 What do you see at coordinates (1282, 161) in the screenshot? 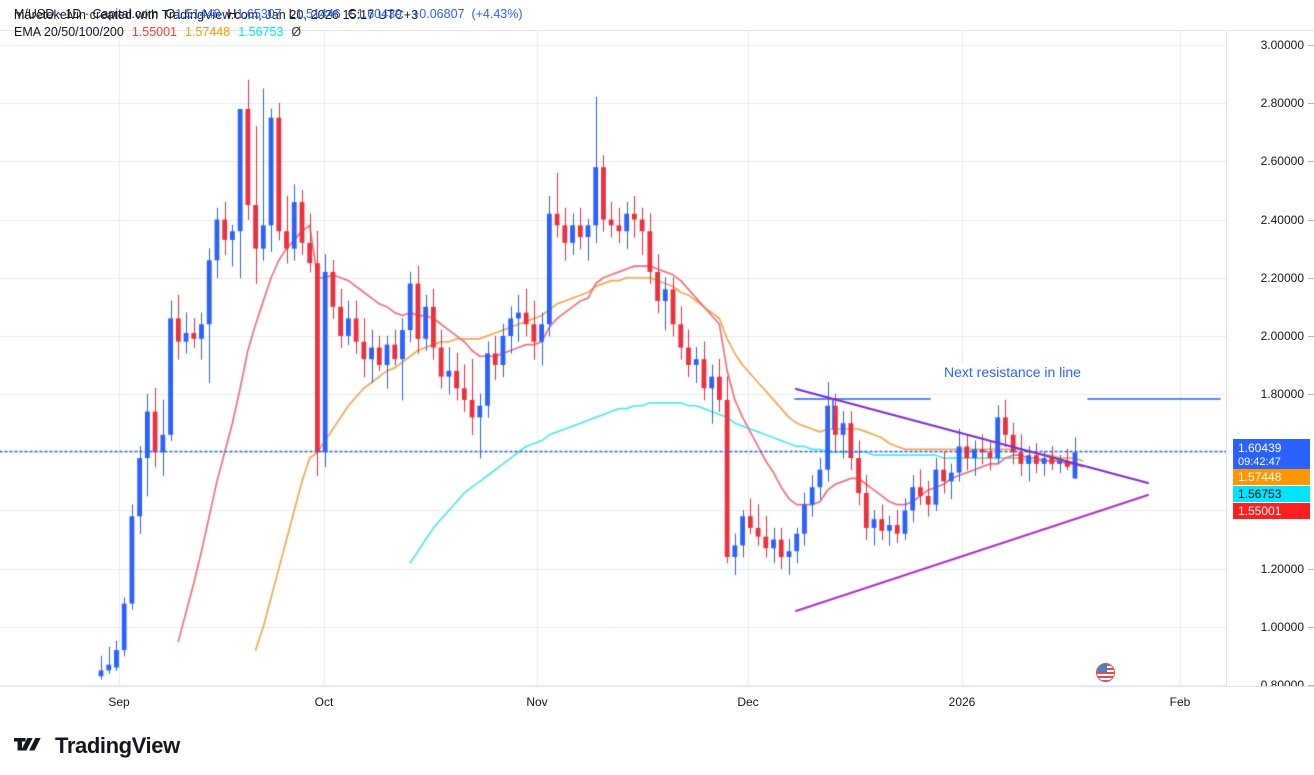
I see `price-tick-label: 2.60000` at bounding box center [1282, 161].